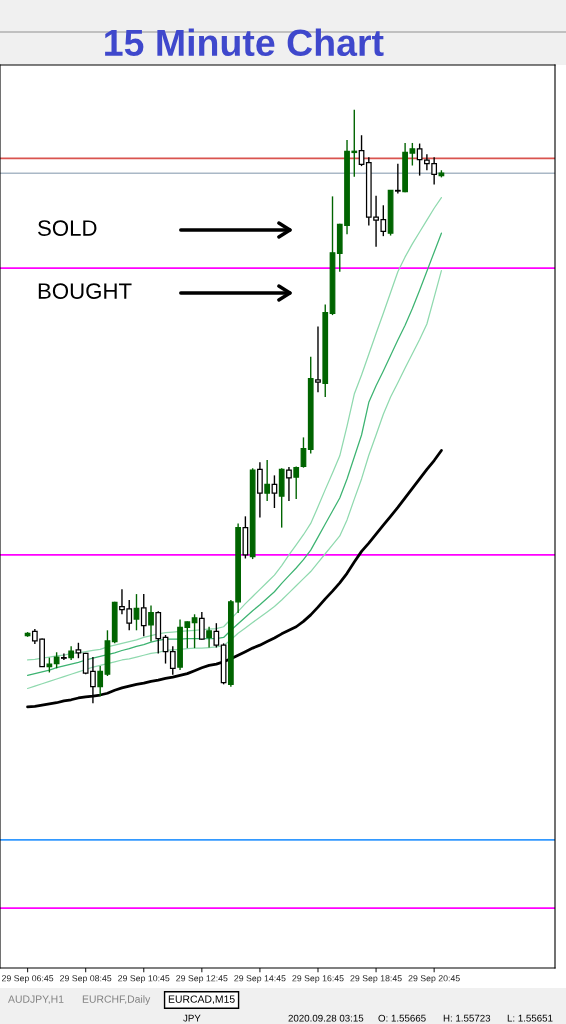 Image resolution: width=566 pixels, height=1024 pixels. What do you see at coordinates (67, 228) in the screenshot?
I see `annotation: SOLD` at bounding box center [67, 228].